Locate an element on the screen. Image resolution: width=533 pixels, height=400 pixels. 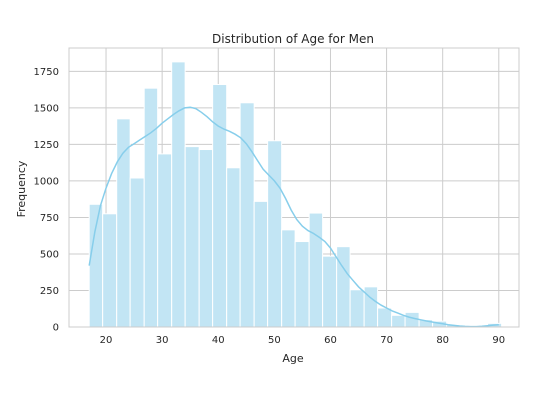
x-tick-label: 60 is located at coordinates (330, 340).